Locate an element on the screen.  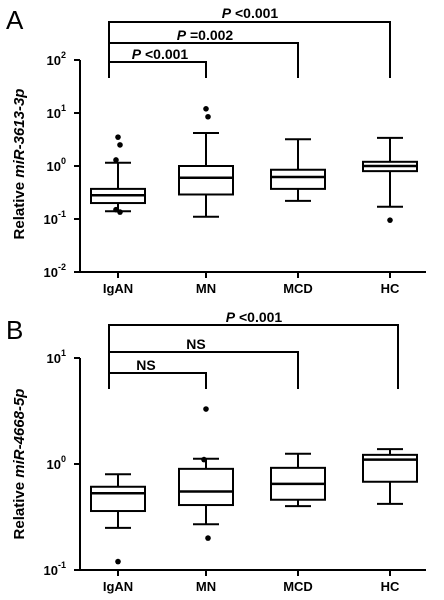
panel-a-box-igan is located at coordinates (118, 174).